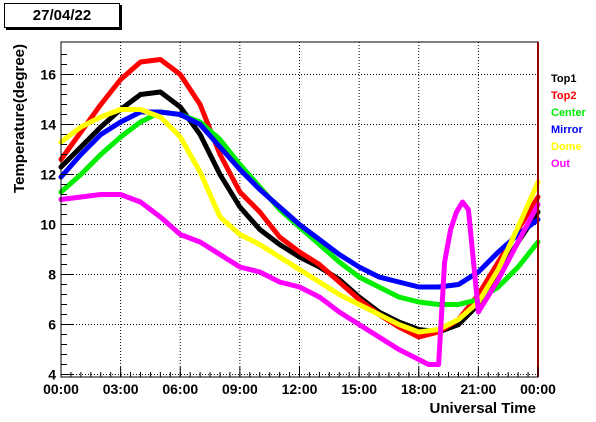  What do you see at coordinates (240, 389) in the screenshot?
I see `x-tick-label: 09:00` at bounding box center [240, 389].